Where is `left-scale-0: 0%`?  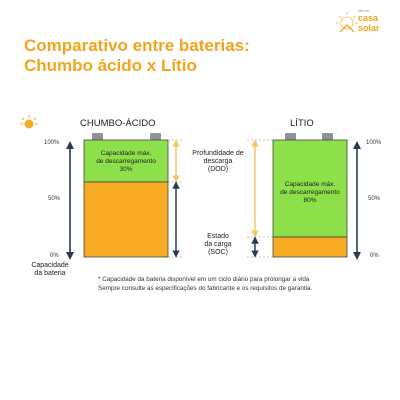
left-scale-0: 0% is located at coordinates (54, 256).